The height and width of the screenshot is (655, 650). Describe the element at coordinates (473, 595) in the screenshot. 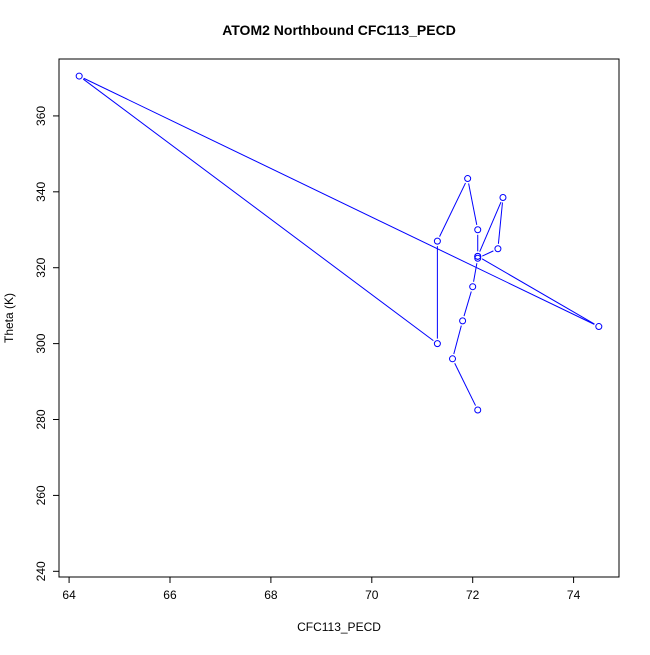

I see `x-tick-label: 72` at that location.